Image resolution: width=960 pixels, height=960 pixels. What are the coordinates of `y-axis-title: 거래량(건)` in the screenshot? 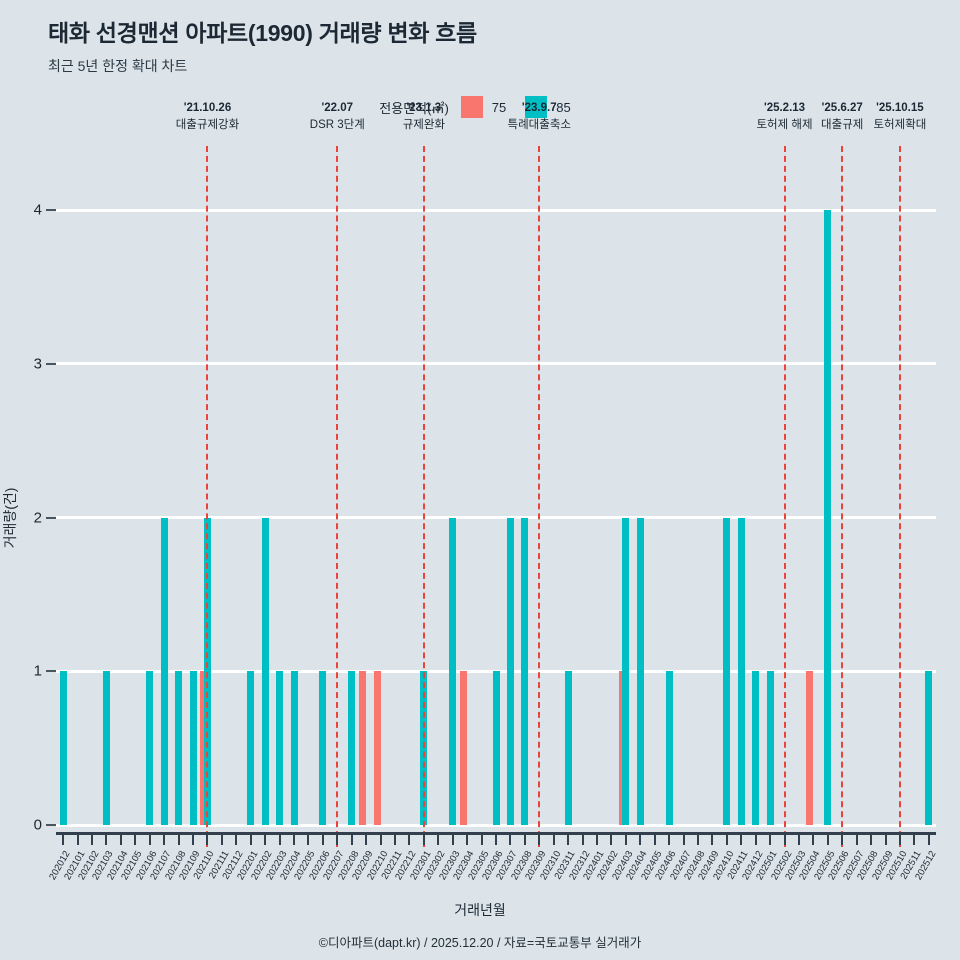 It's located at (10, 517).